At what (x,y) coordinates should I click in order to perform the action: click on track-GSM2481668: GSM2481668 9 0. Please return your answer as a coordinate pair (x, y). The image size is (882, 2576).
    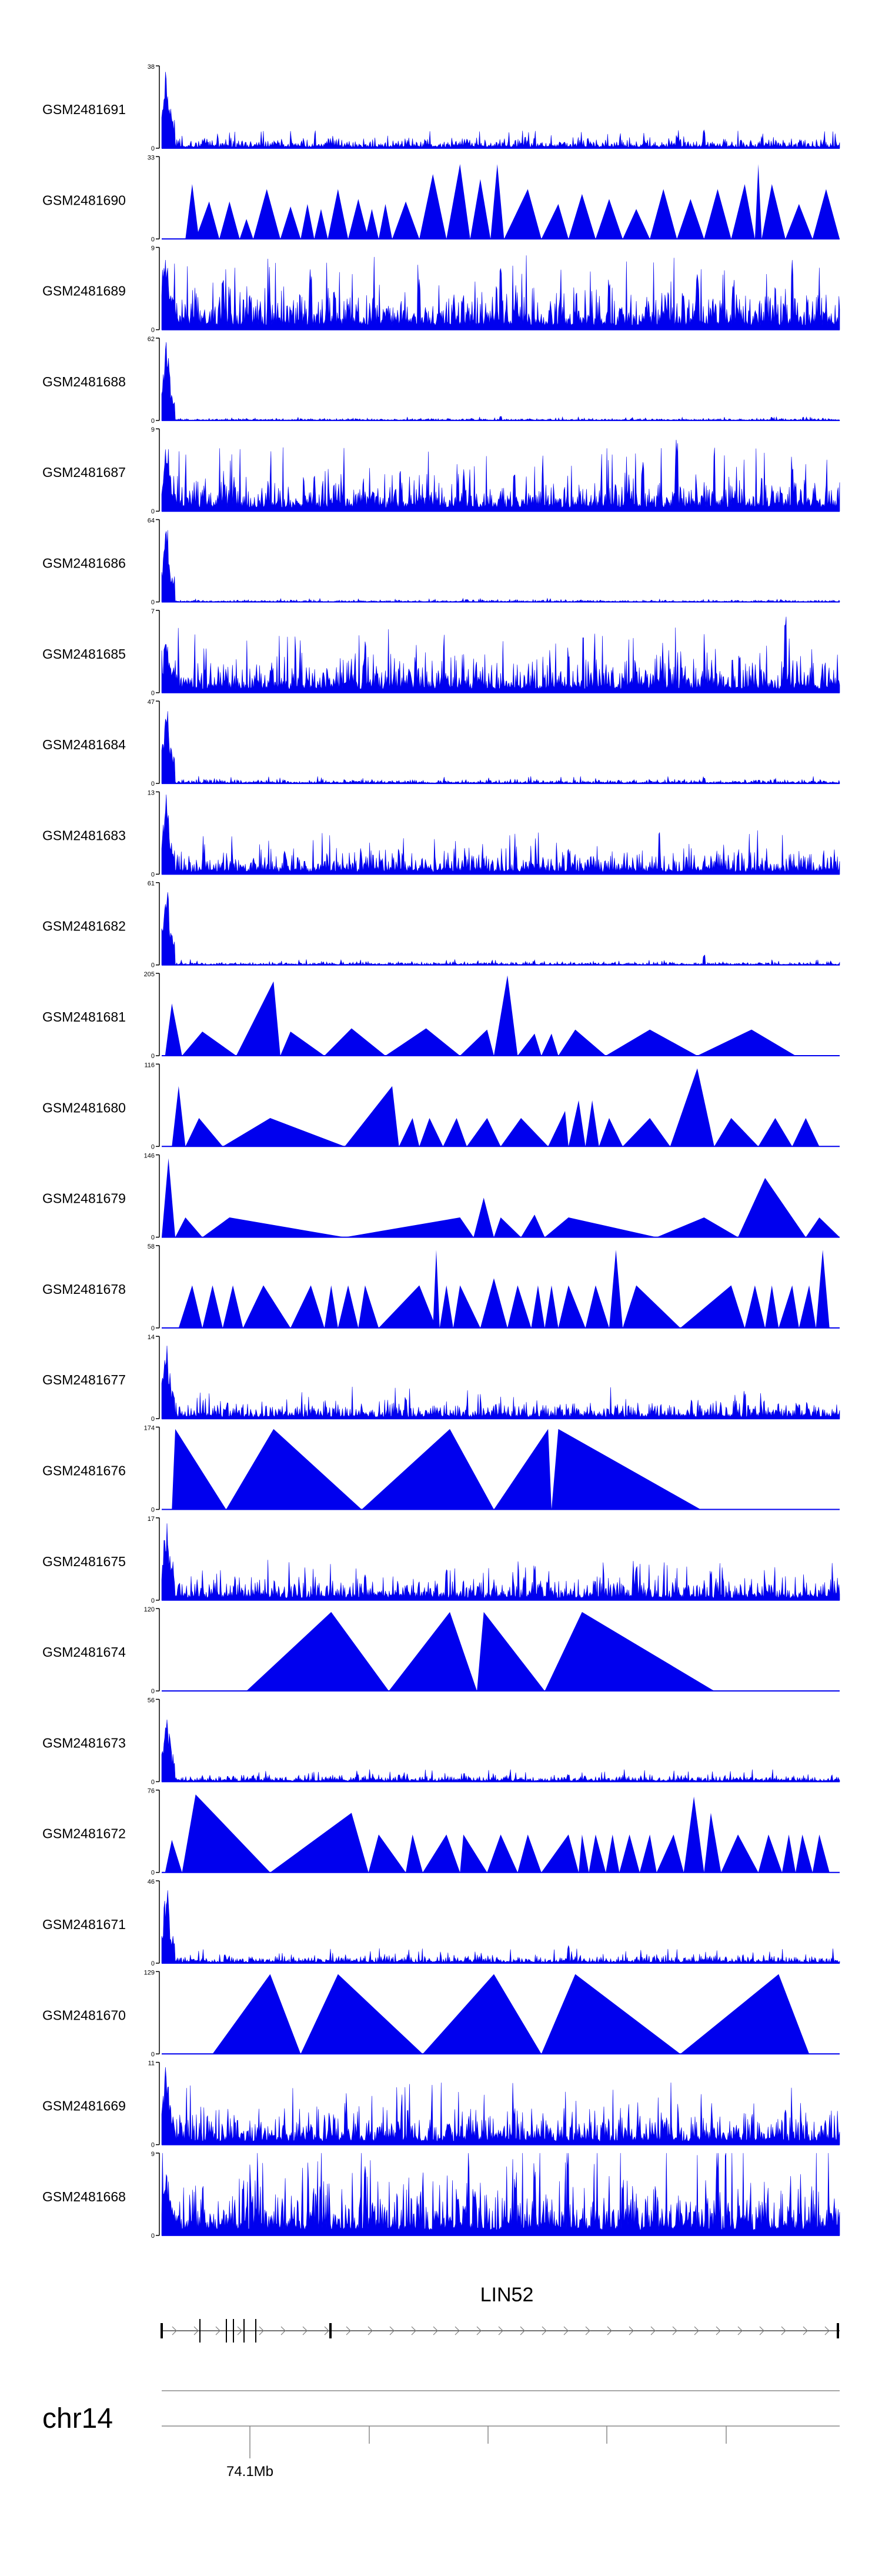
    Looking at the image, I should click on (441, 2195).